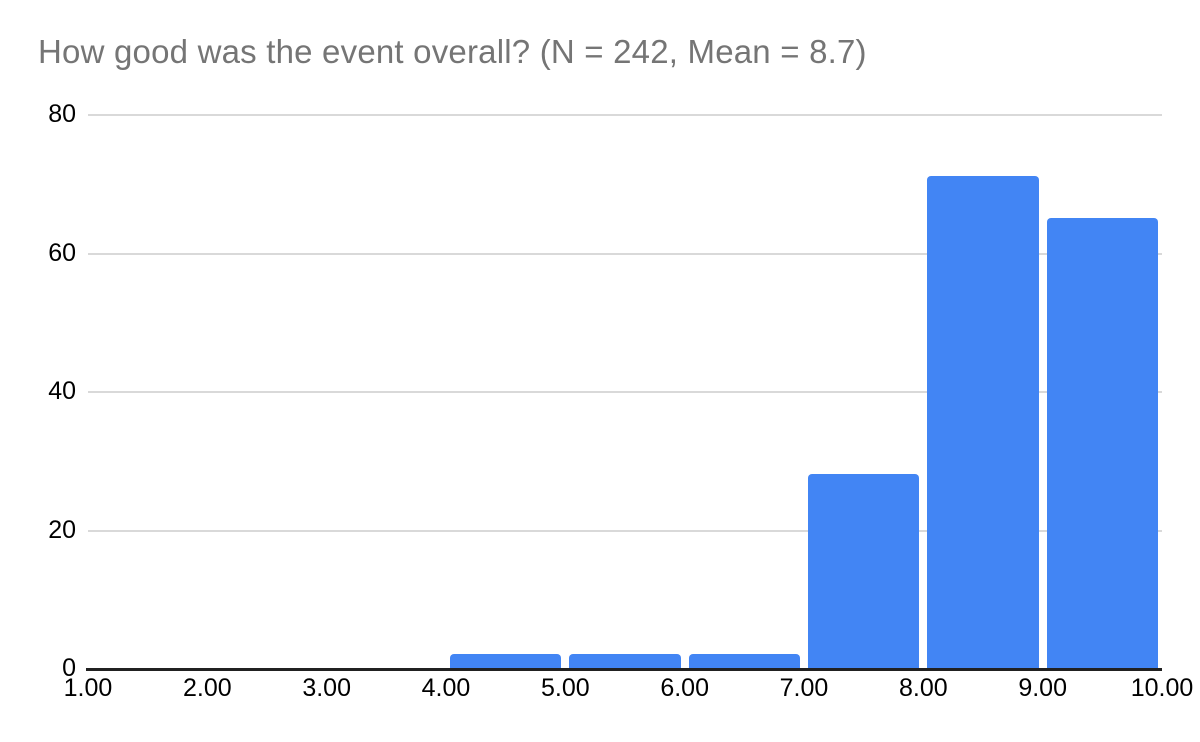 The height and width of the screenshot is (742, 1200). I want to click on y-tick-label-40: 40, so click(62, 391).